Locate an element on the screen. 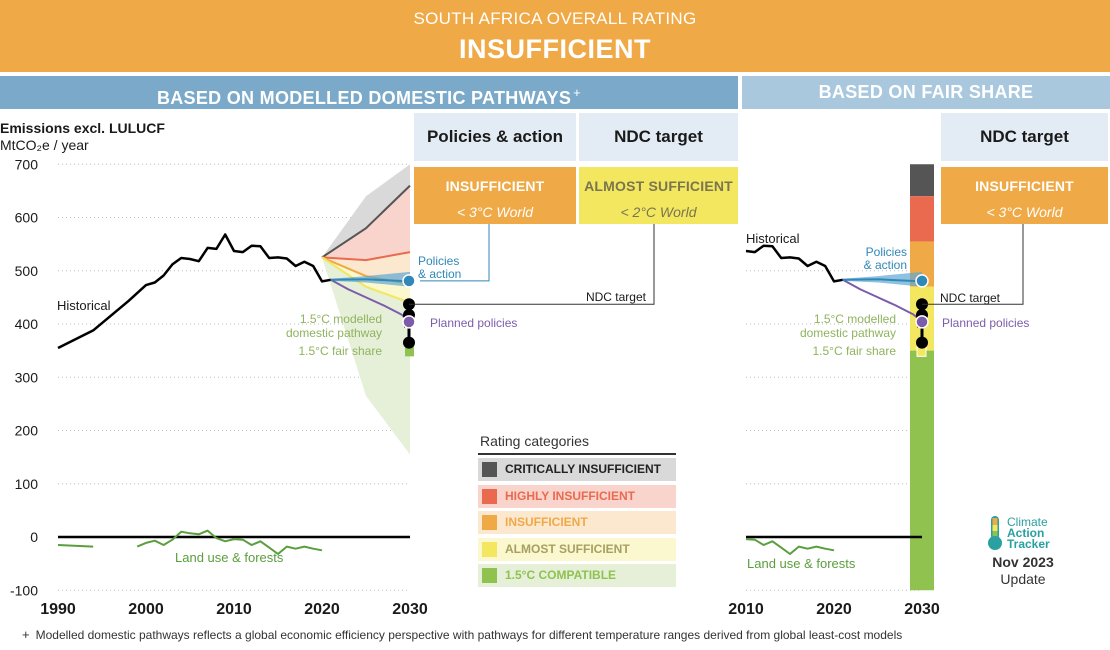 The height and width of the screenshot is (650, 1110). legend-label: HIGHLY INSUFFICIENT is located at coordinates (570, 495).